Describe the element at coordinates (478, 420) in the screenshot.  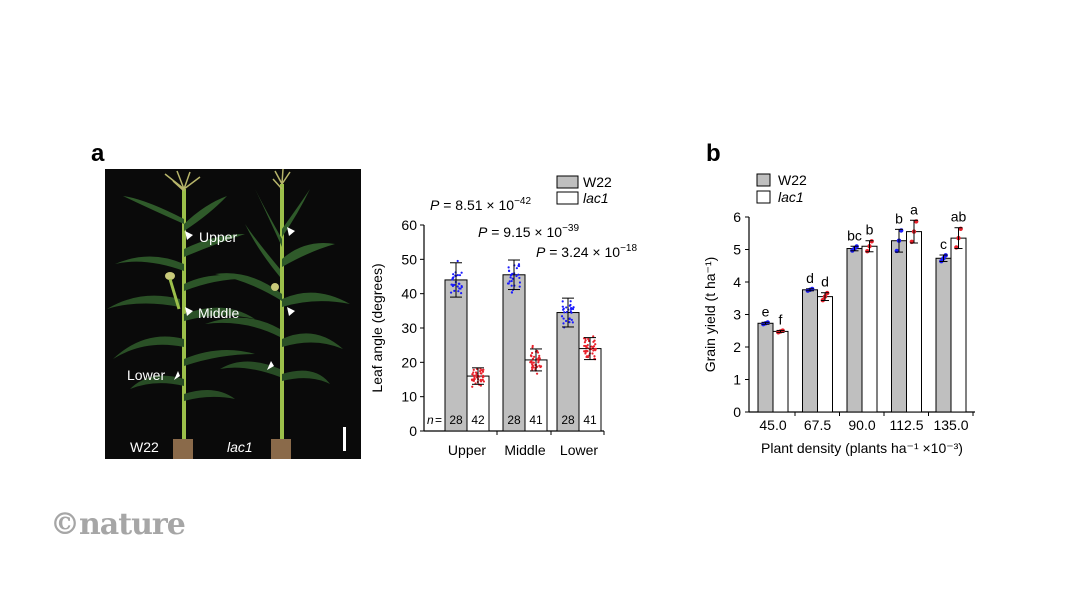
I see `n-count: 42` at that location.